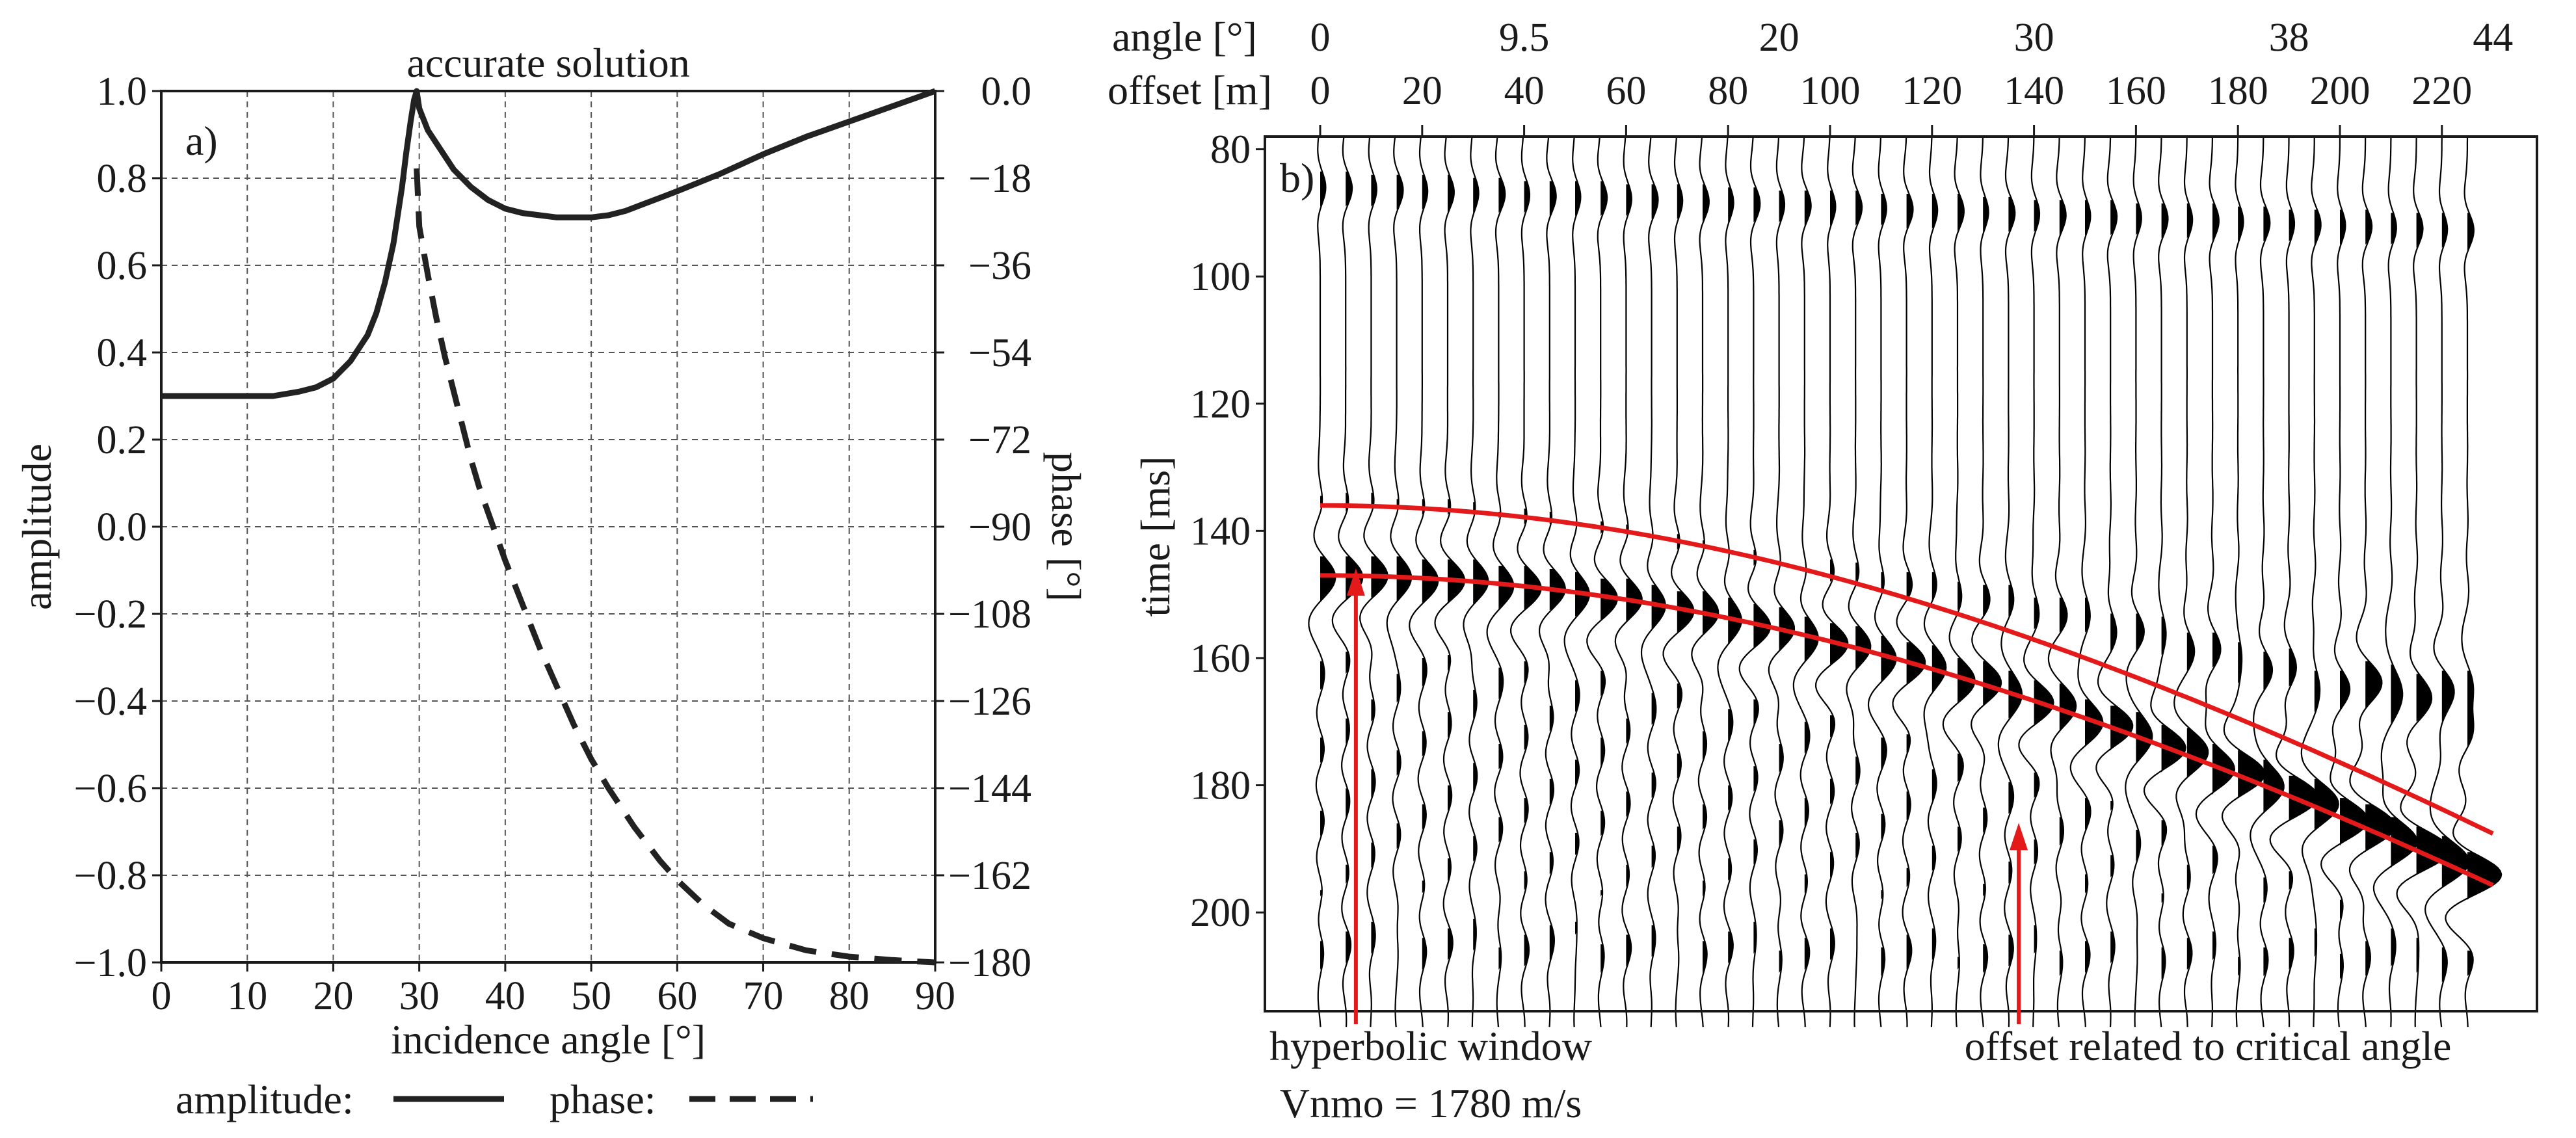 The image size is (2576, 1138). What do you see at coordinates (1220, 531) in the screenshot?
I see `time-tick-label: 140` at bounding box center [1220, 531].